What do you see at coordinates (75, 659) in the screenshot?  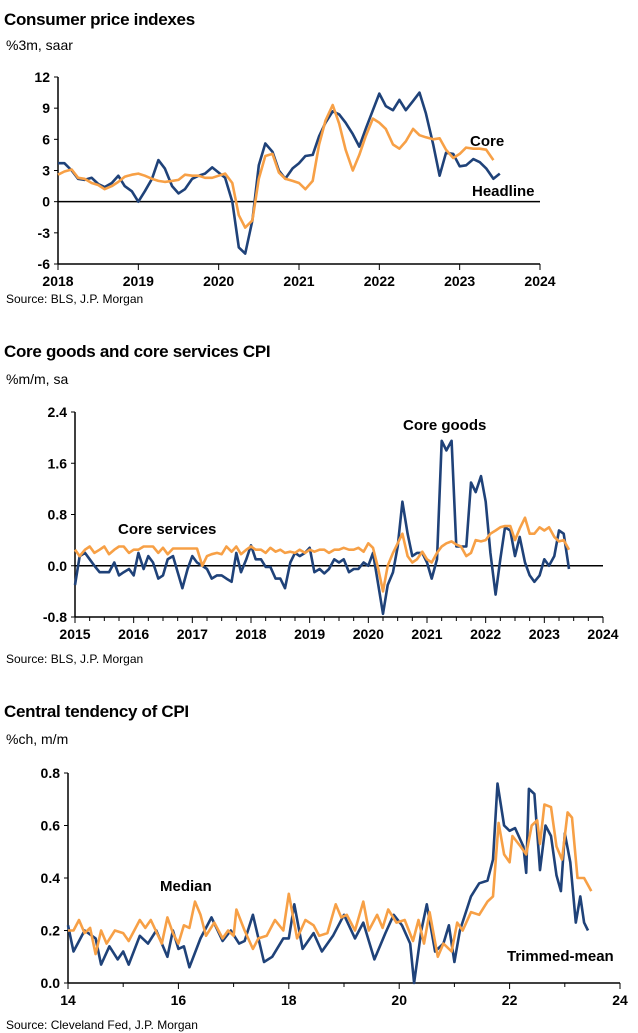 I see `chart2-source: Source: BLS, J.P. Morgan` at bounding box center [75, 659].